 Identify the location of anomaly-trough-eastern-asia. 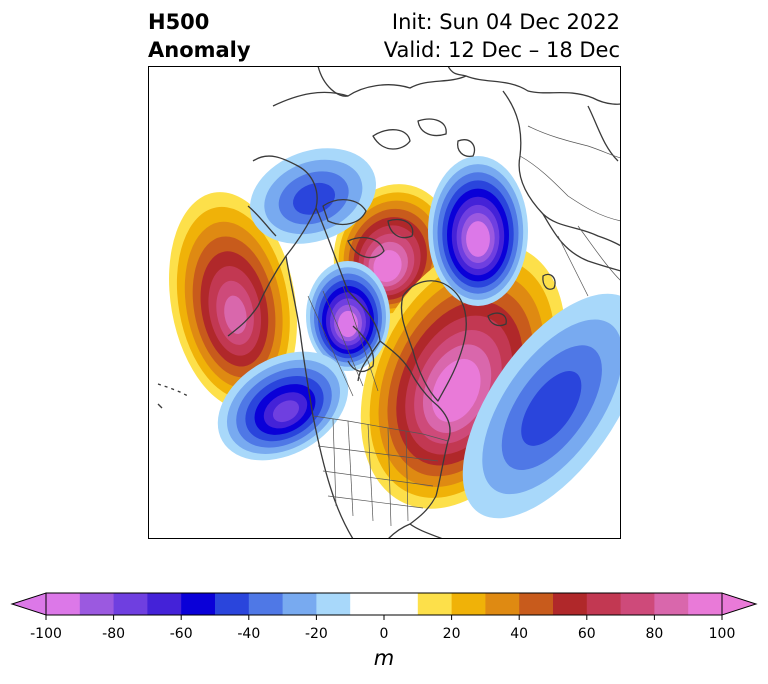
(313, 196).